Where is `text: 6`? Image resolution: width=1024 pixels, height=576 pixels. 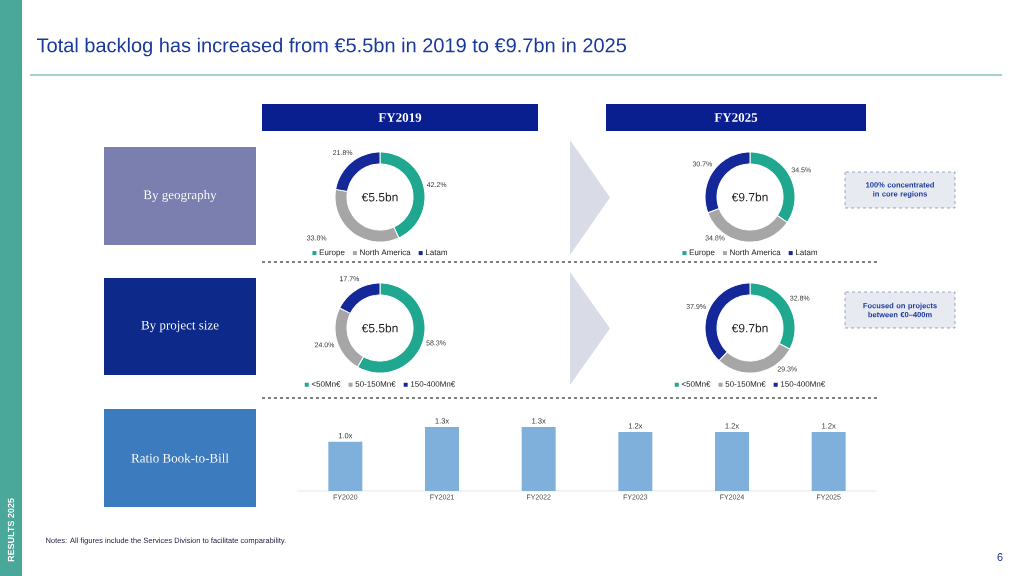 text: 6 is located at coordinates (1000, 557).